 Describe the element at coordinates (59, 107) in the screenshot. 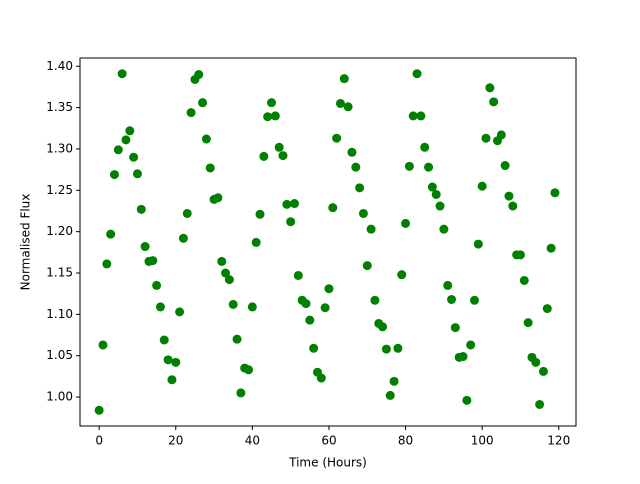

I see `y-tick-label: 1.35` at that location.